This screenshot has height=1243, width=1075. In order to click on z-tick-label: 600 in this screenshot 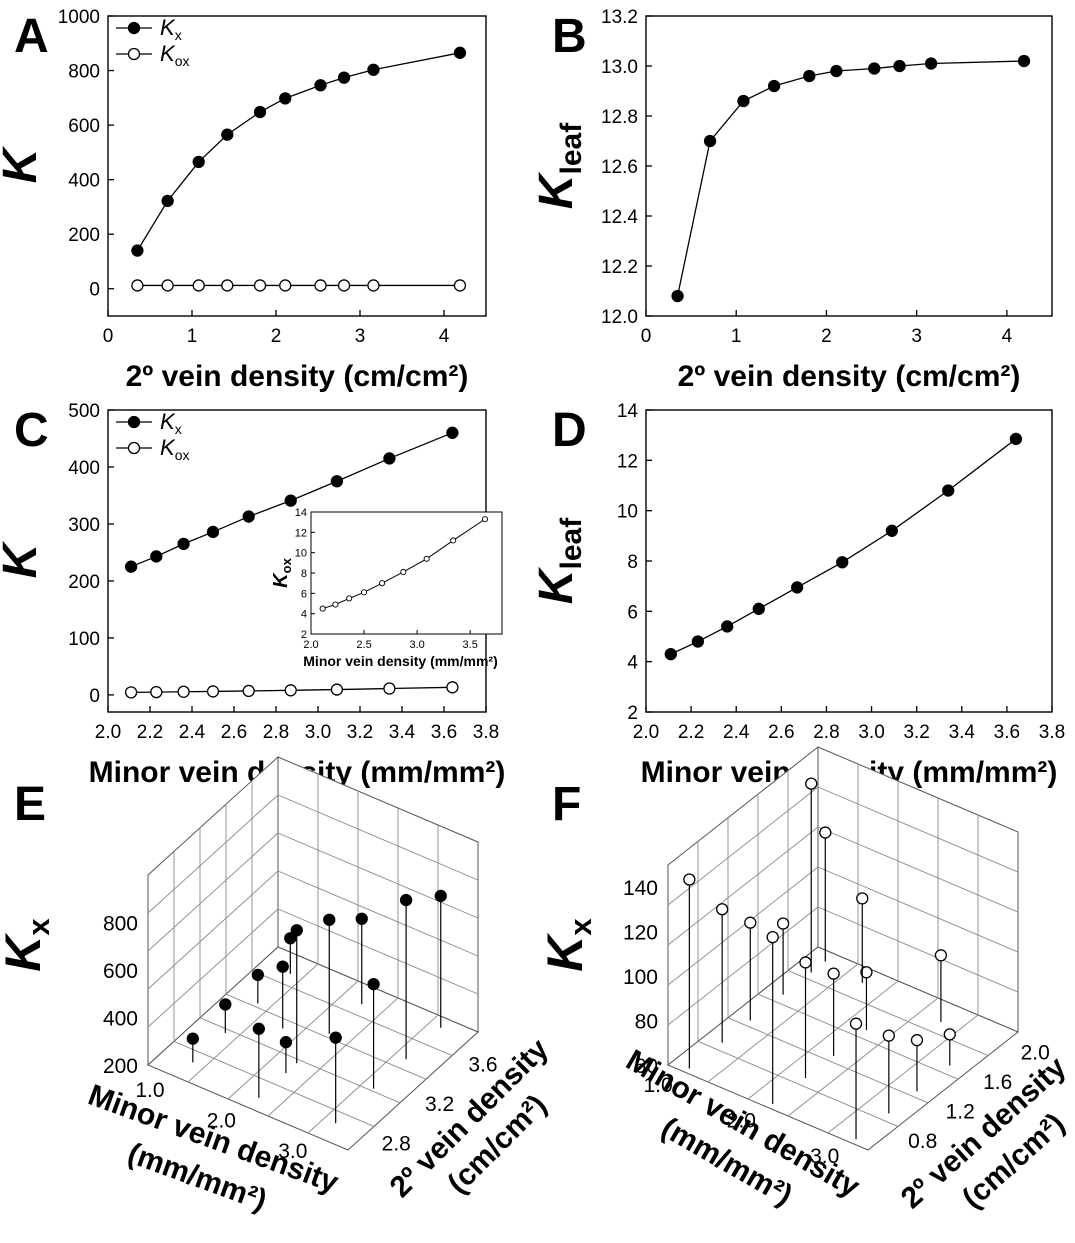, I will do `click(120, 971)`.